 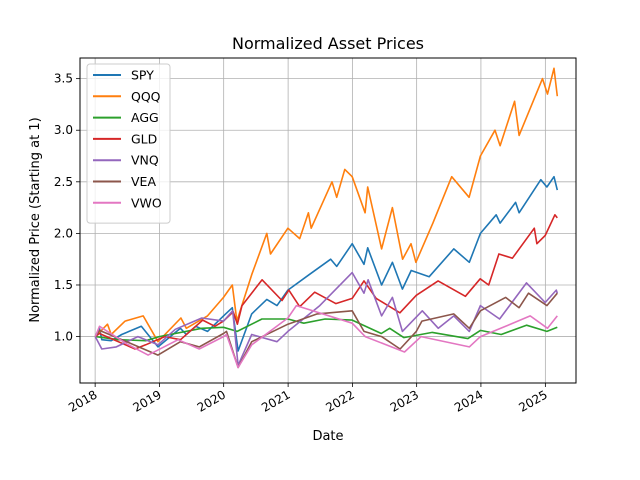 What do you see at coordinates (142, 75) in the screenshot?
I see `legend-label-spy: SPY` at bounding box center [142, 75].